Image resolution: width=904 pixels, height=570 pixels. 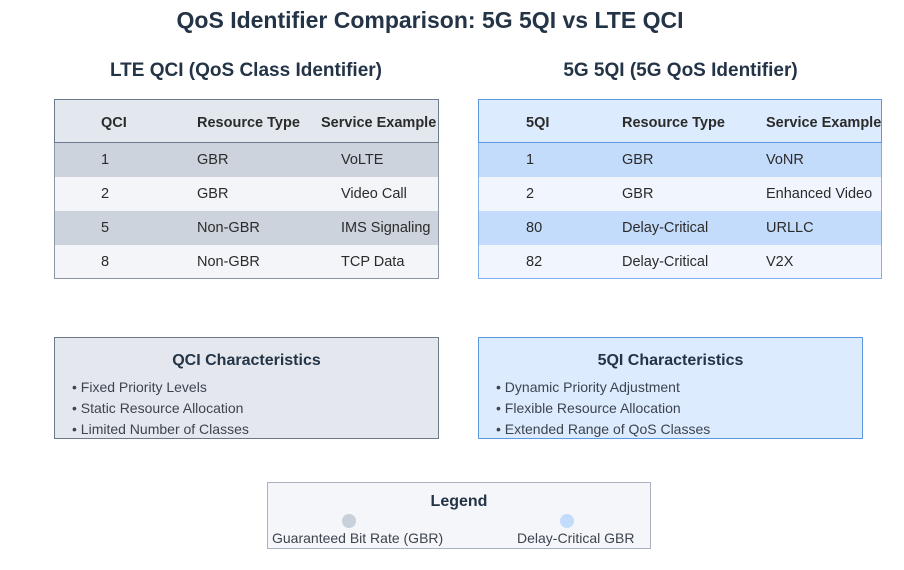 What do you see at coordinates (373, 262) in the screenshot?
I see `cell-service-example: TCP Data` at bounding box center [373, 262].